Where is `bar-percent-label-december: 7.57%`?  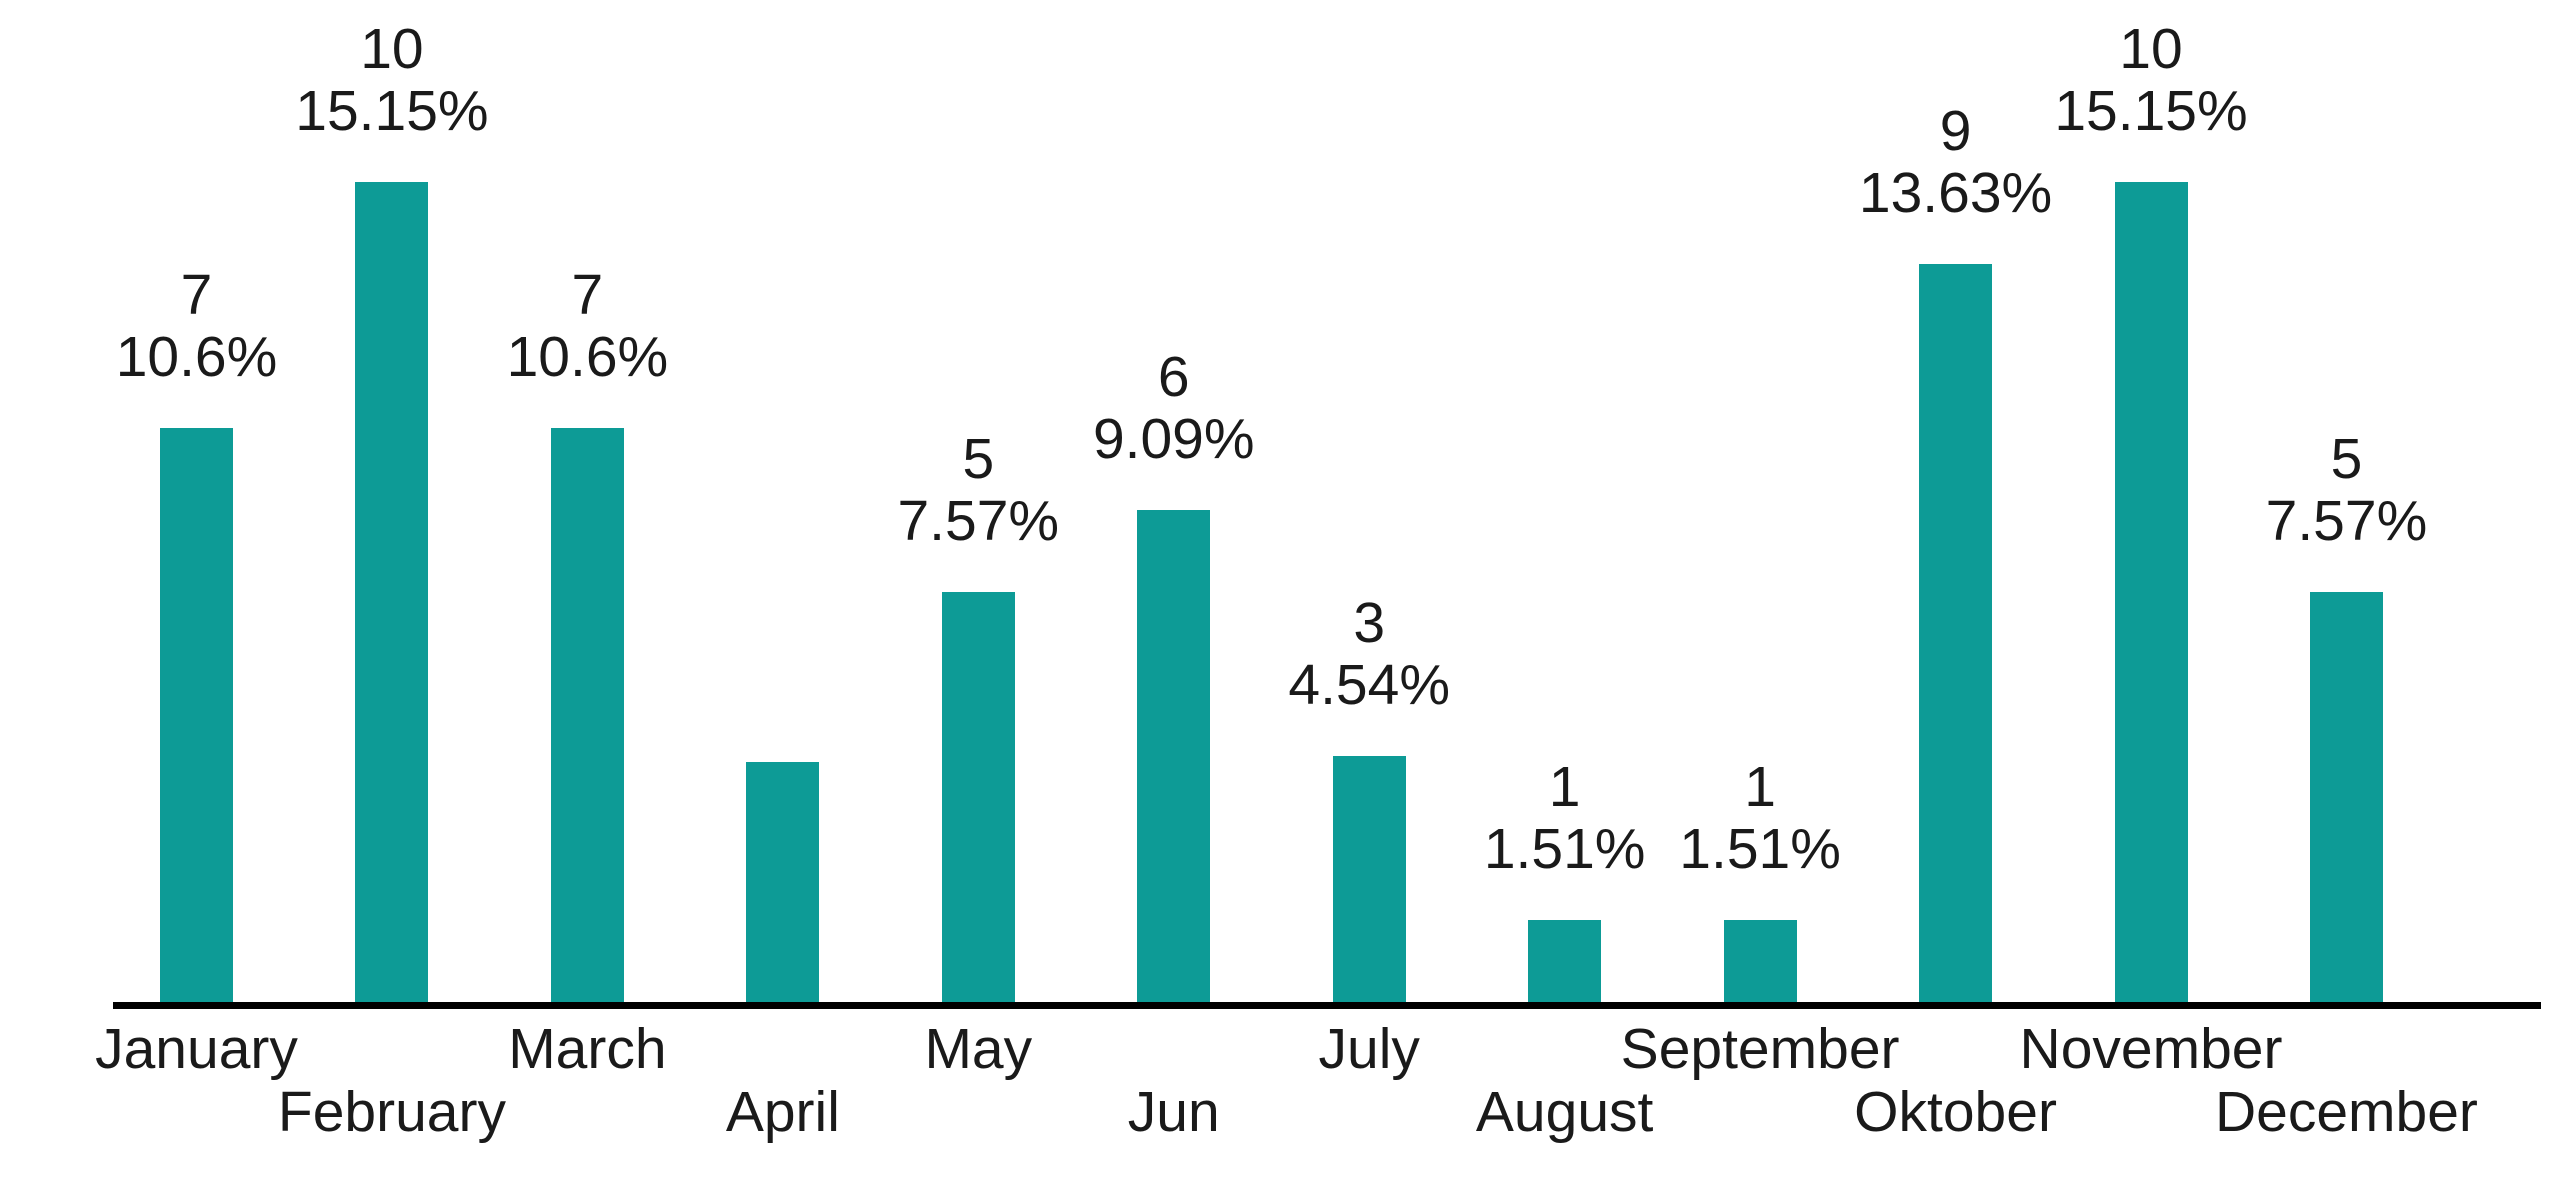 bar-percent-label-december: 7.57% is located at coordinates (2346, 521).